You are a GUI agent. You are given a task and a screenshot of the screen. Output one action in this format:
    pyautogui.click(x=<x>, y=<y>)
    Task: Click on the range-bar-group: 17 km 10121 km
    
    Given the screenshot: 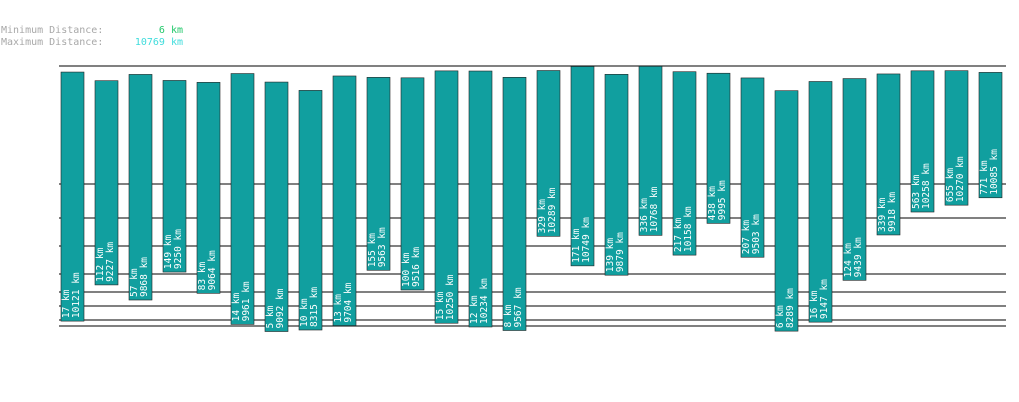 What is the action you would take?
    pyautogui.click(x=72, y=196)
    